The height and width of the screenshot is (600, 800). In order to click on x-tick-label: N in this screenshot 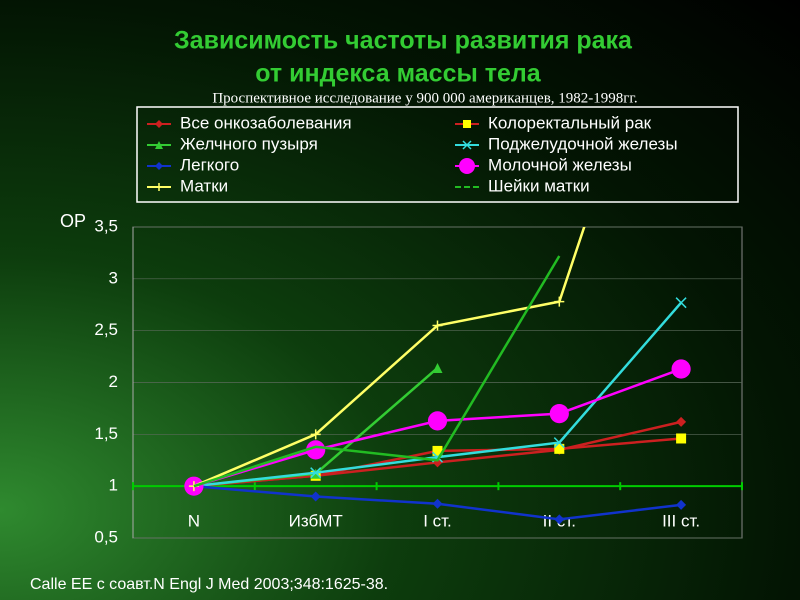, I will do `click(194, 520)`.